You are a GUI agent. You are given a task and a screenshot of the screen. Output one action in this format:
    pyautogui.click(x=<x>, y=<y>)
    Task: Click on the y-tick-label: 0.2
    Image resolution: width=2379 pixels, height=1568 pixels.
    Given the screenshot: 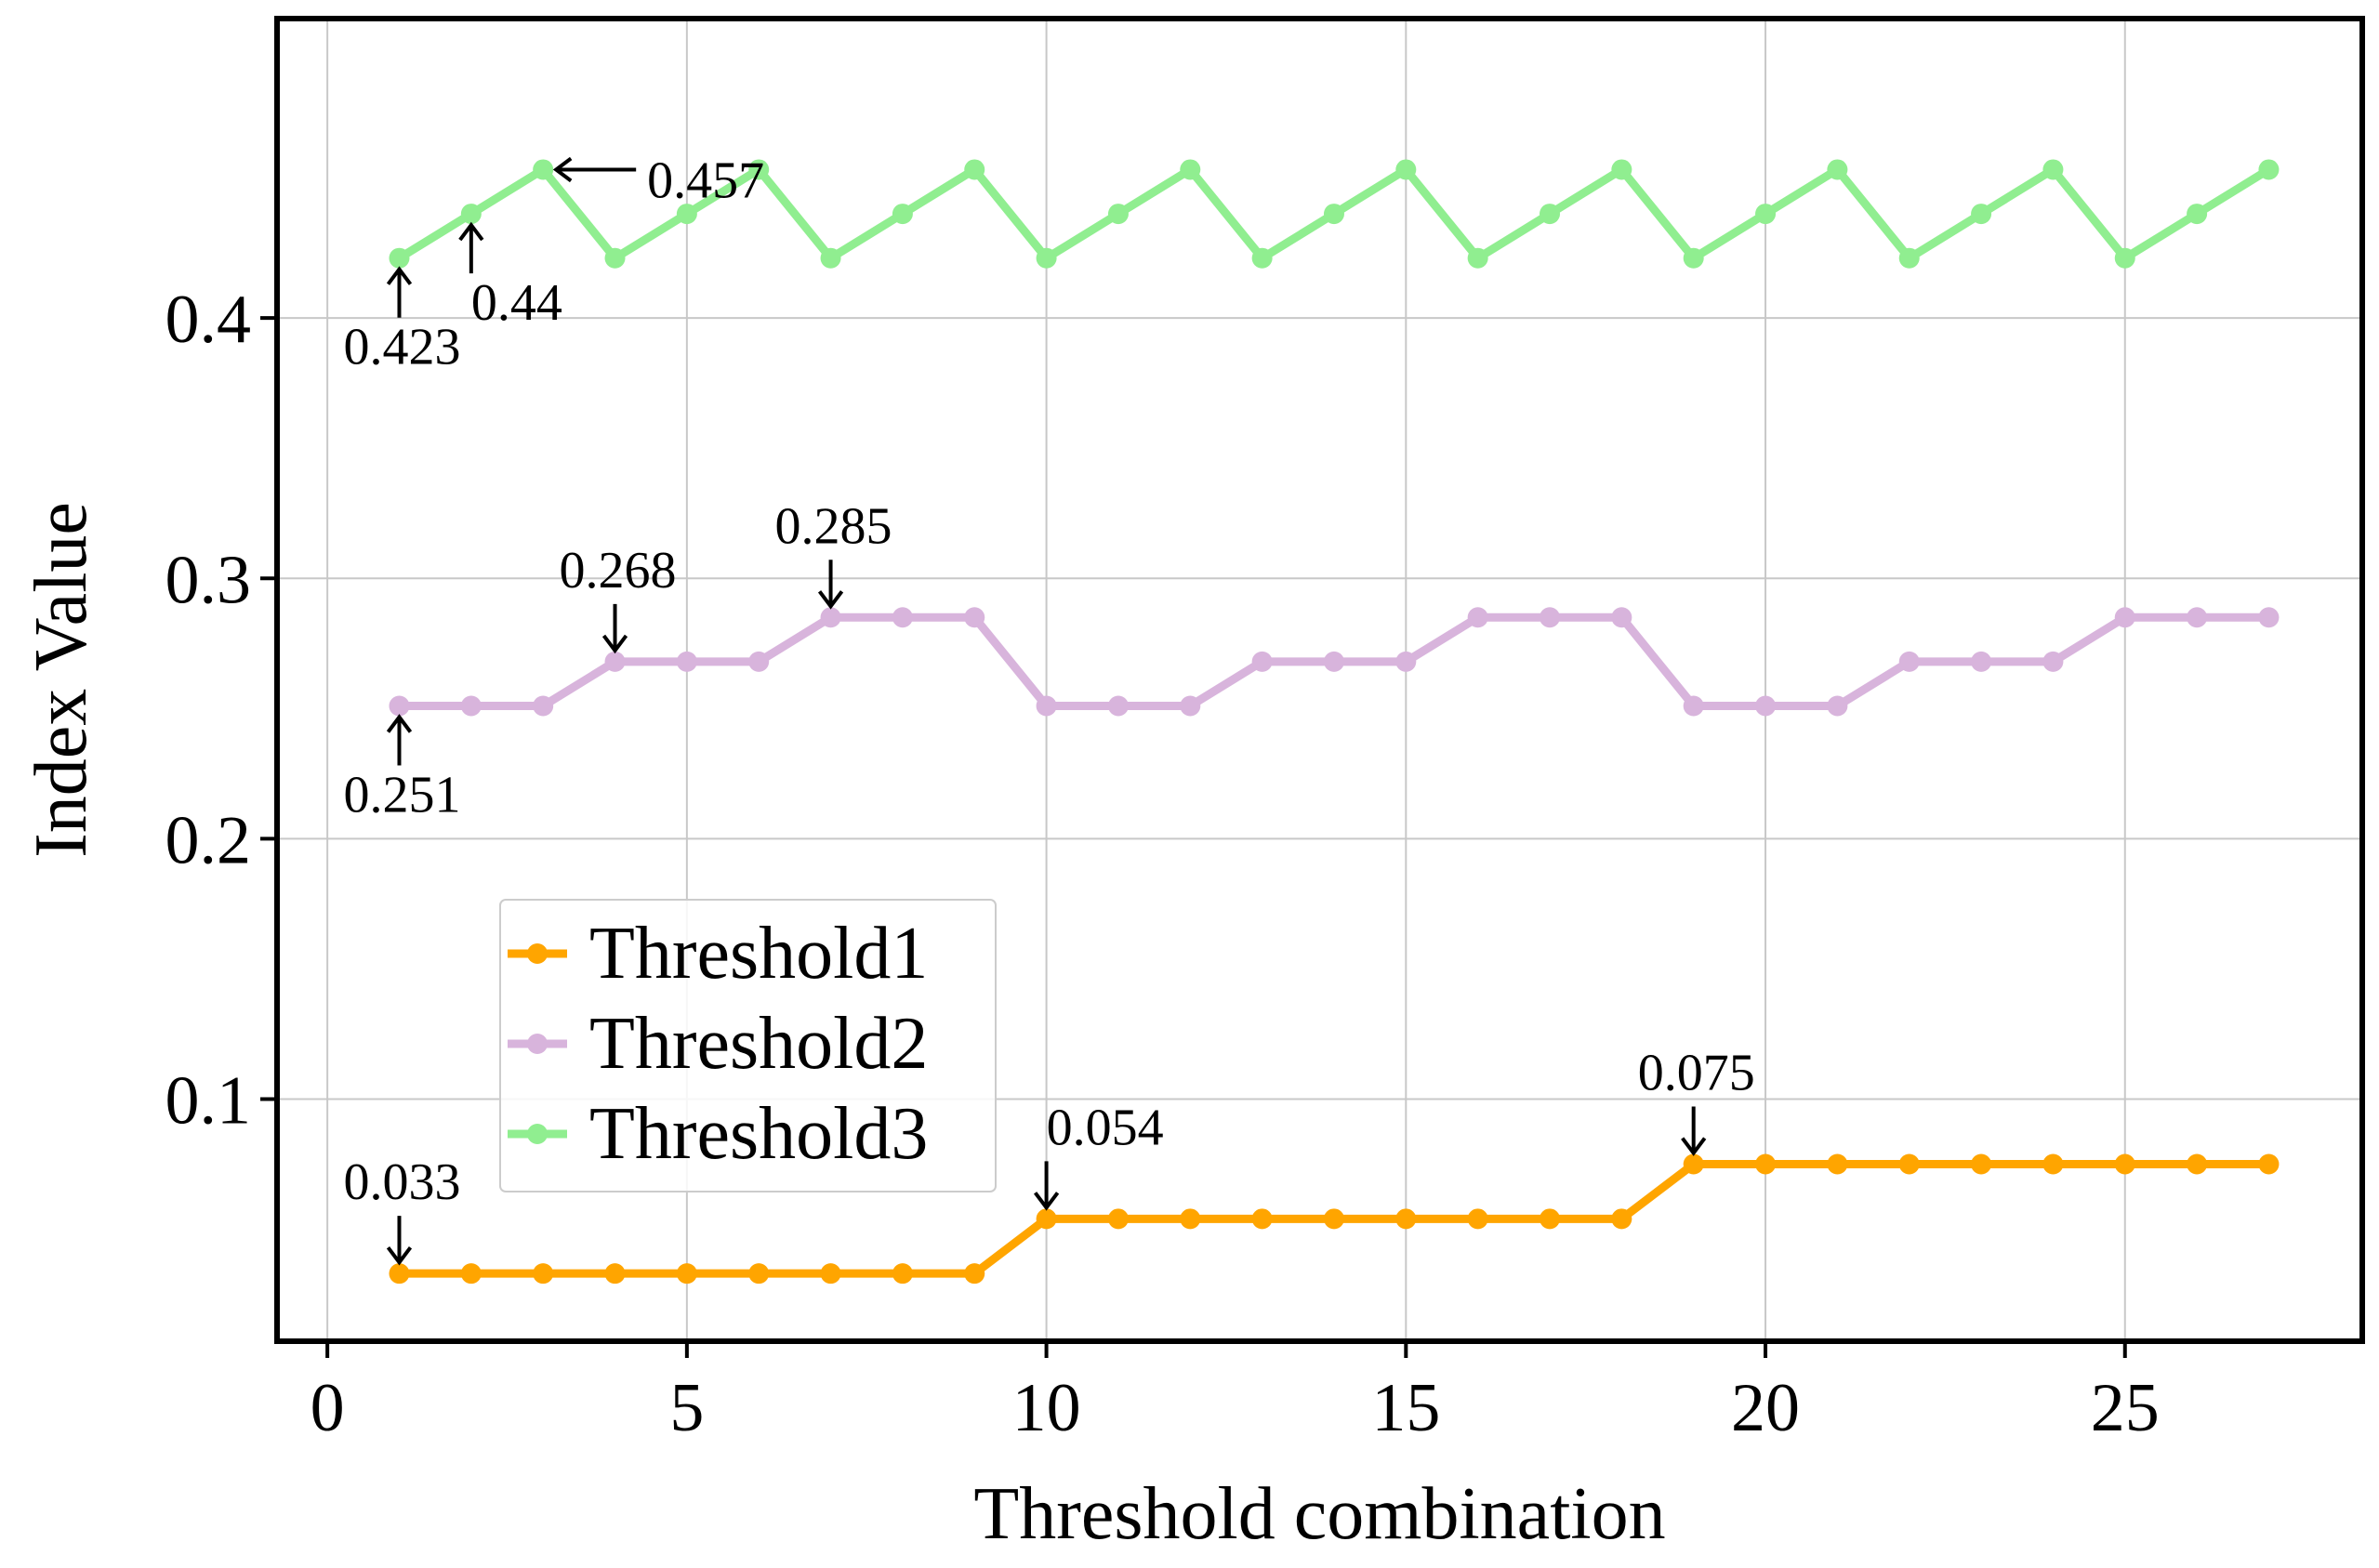 What is the action you would take?
    pyautogui.click(x=208, y=840)
    